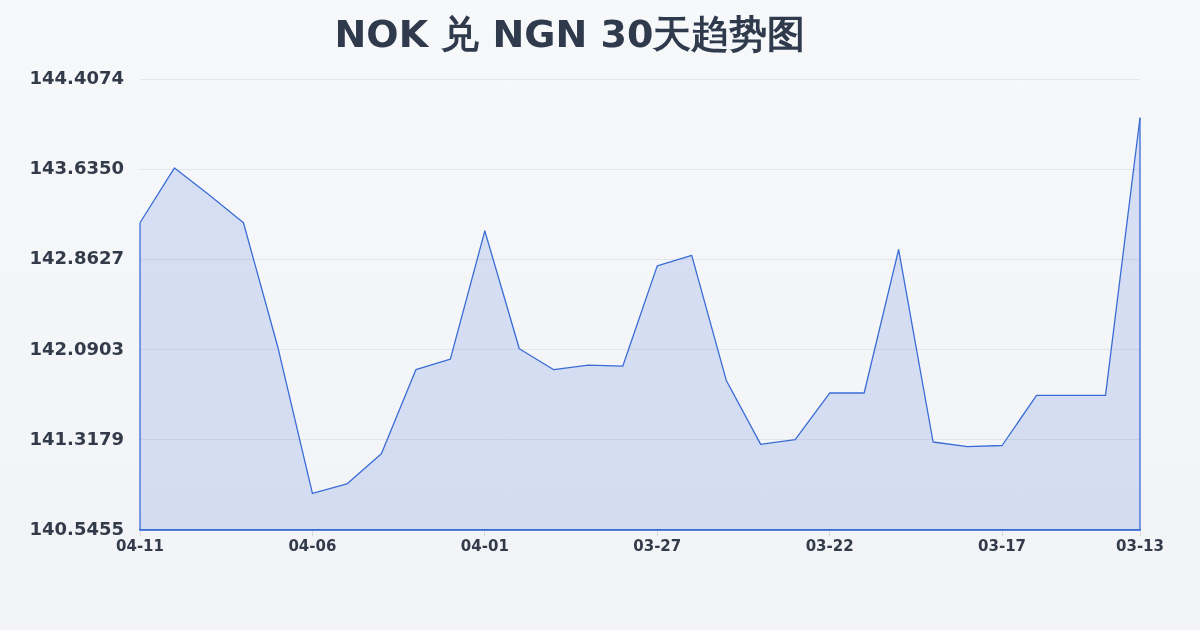 The height and width of the screenshot is (630, 1200). What do you see at coordinates (1002, 545) in the screenshot?
I see `x-tick-label: 03-17` at bounding box center [1002, 545].